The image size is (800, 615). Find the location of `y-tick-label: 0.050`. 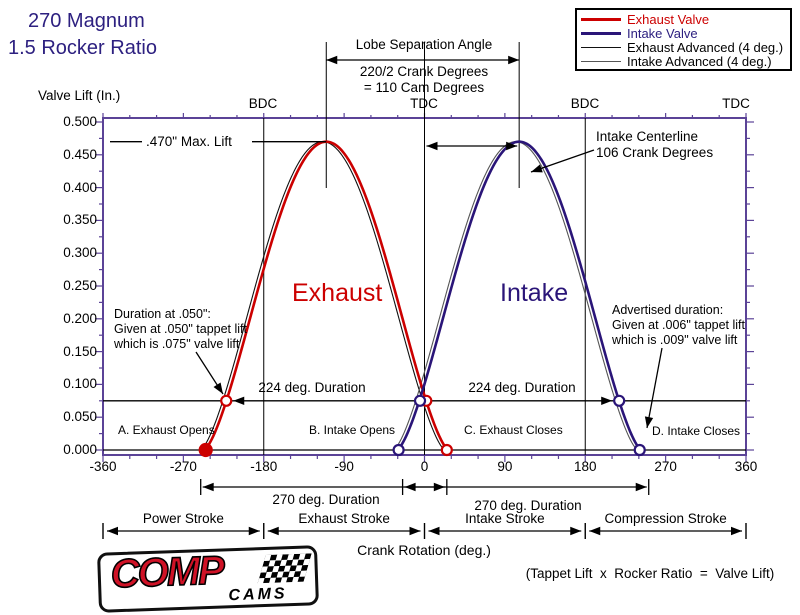

y-tick-label: 0.050 is located at coordinates (80, 417).